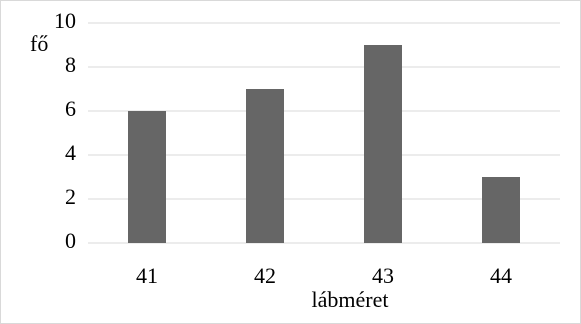  I want to click on x-axis-title: lábméret, so click(350, 299).